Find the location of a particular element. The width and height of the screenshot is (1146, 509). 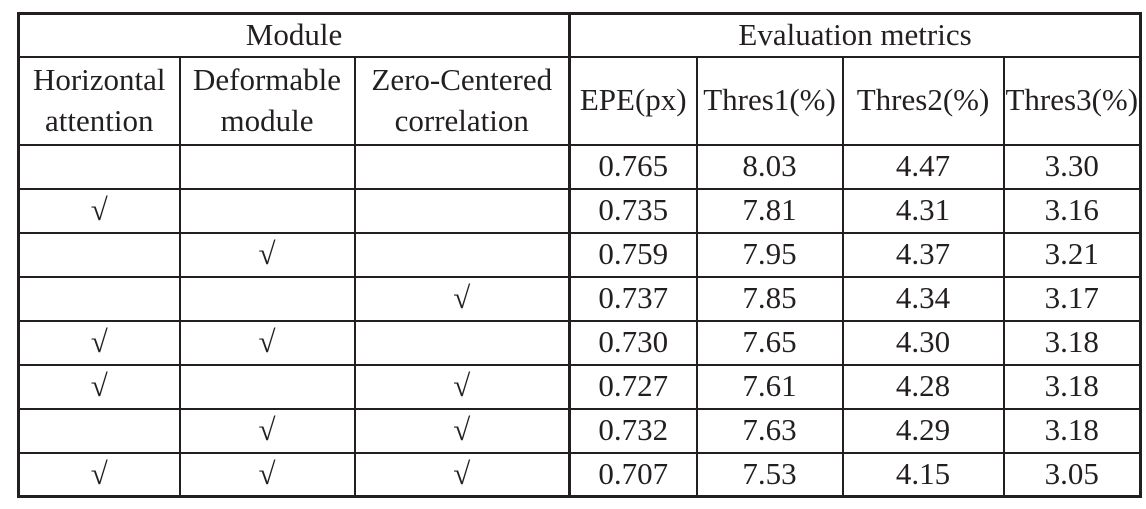

column-header-thres2: Thres2(%) is located at coordinates (923, 100).